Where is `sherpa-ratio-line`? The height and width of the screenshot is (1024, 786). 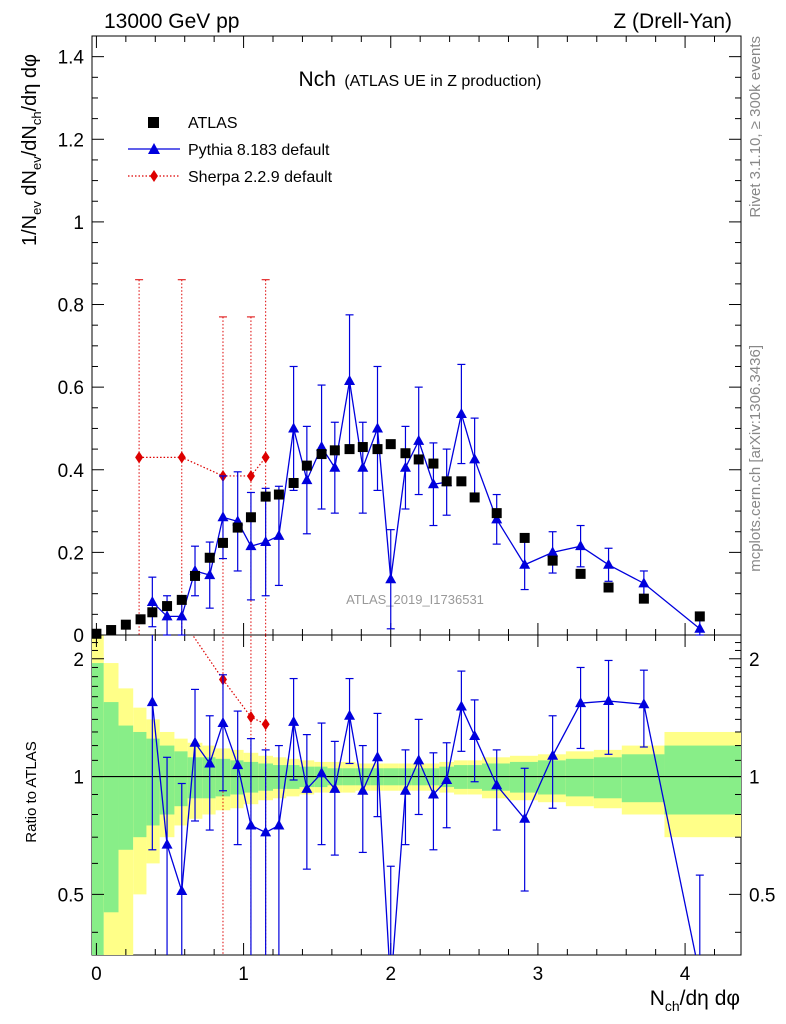 sherpa-ratio-line is located at coordinates (228, 680).